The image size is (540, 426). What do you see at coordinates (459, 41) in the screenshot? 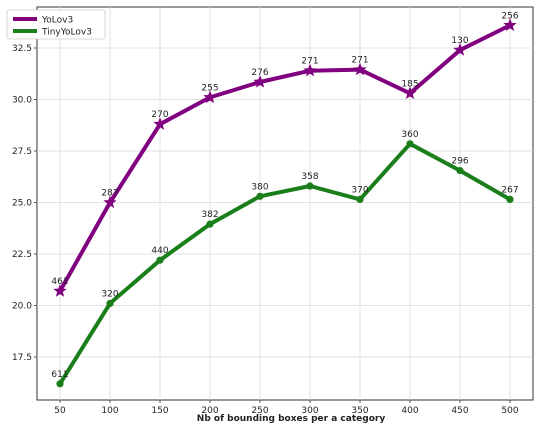
I see `data-label-yolov3: 130` at bounding box center [459, 41].